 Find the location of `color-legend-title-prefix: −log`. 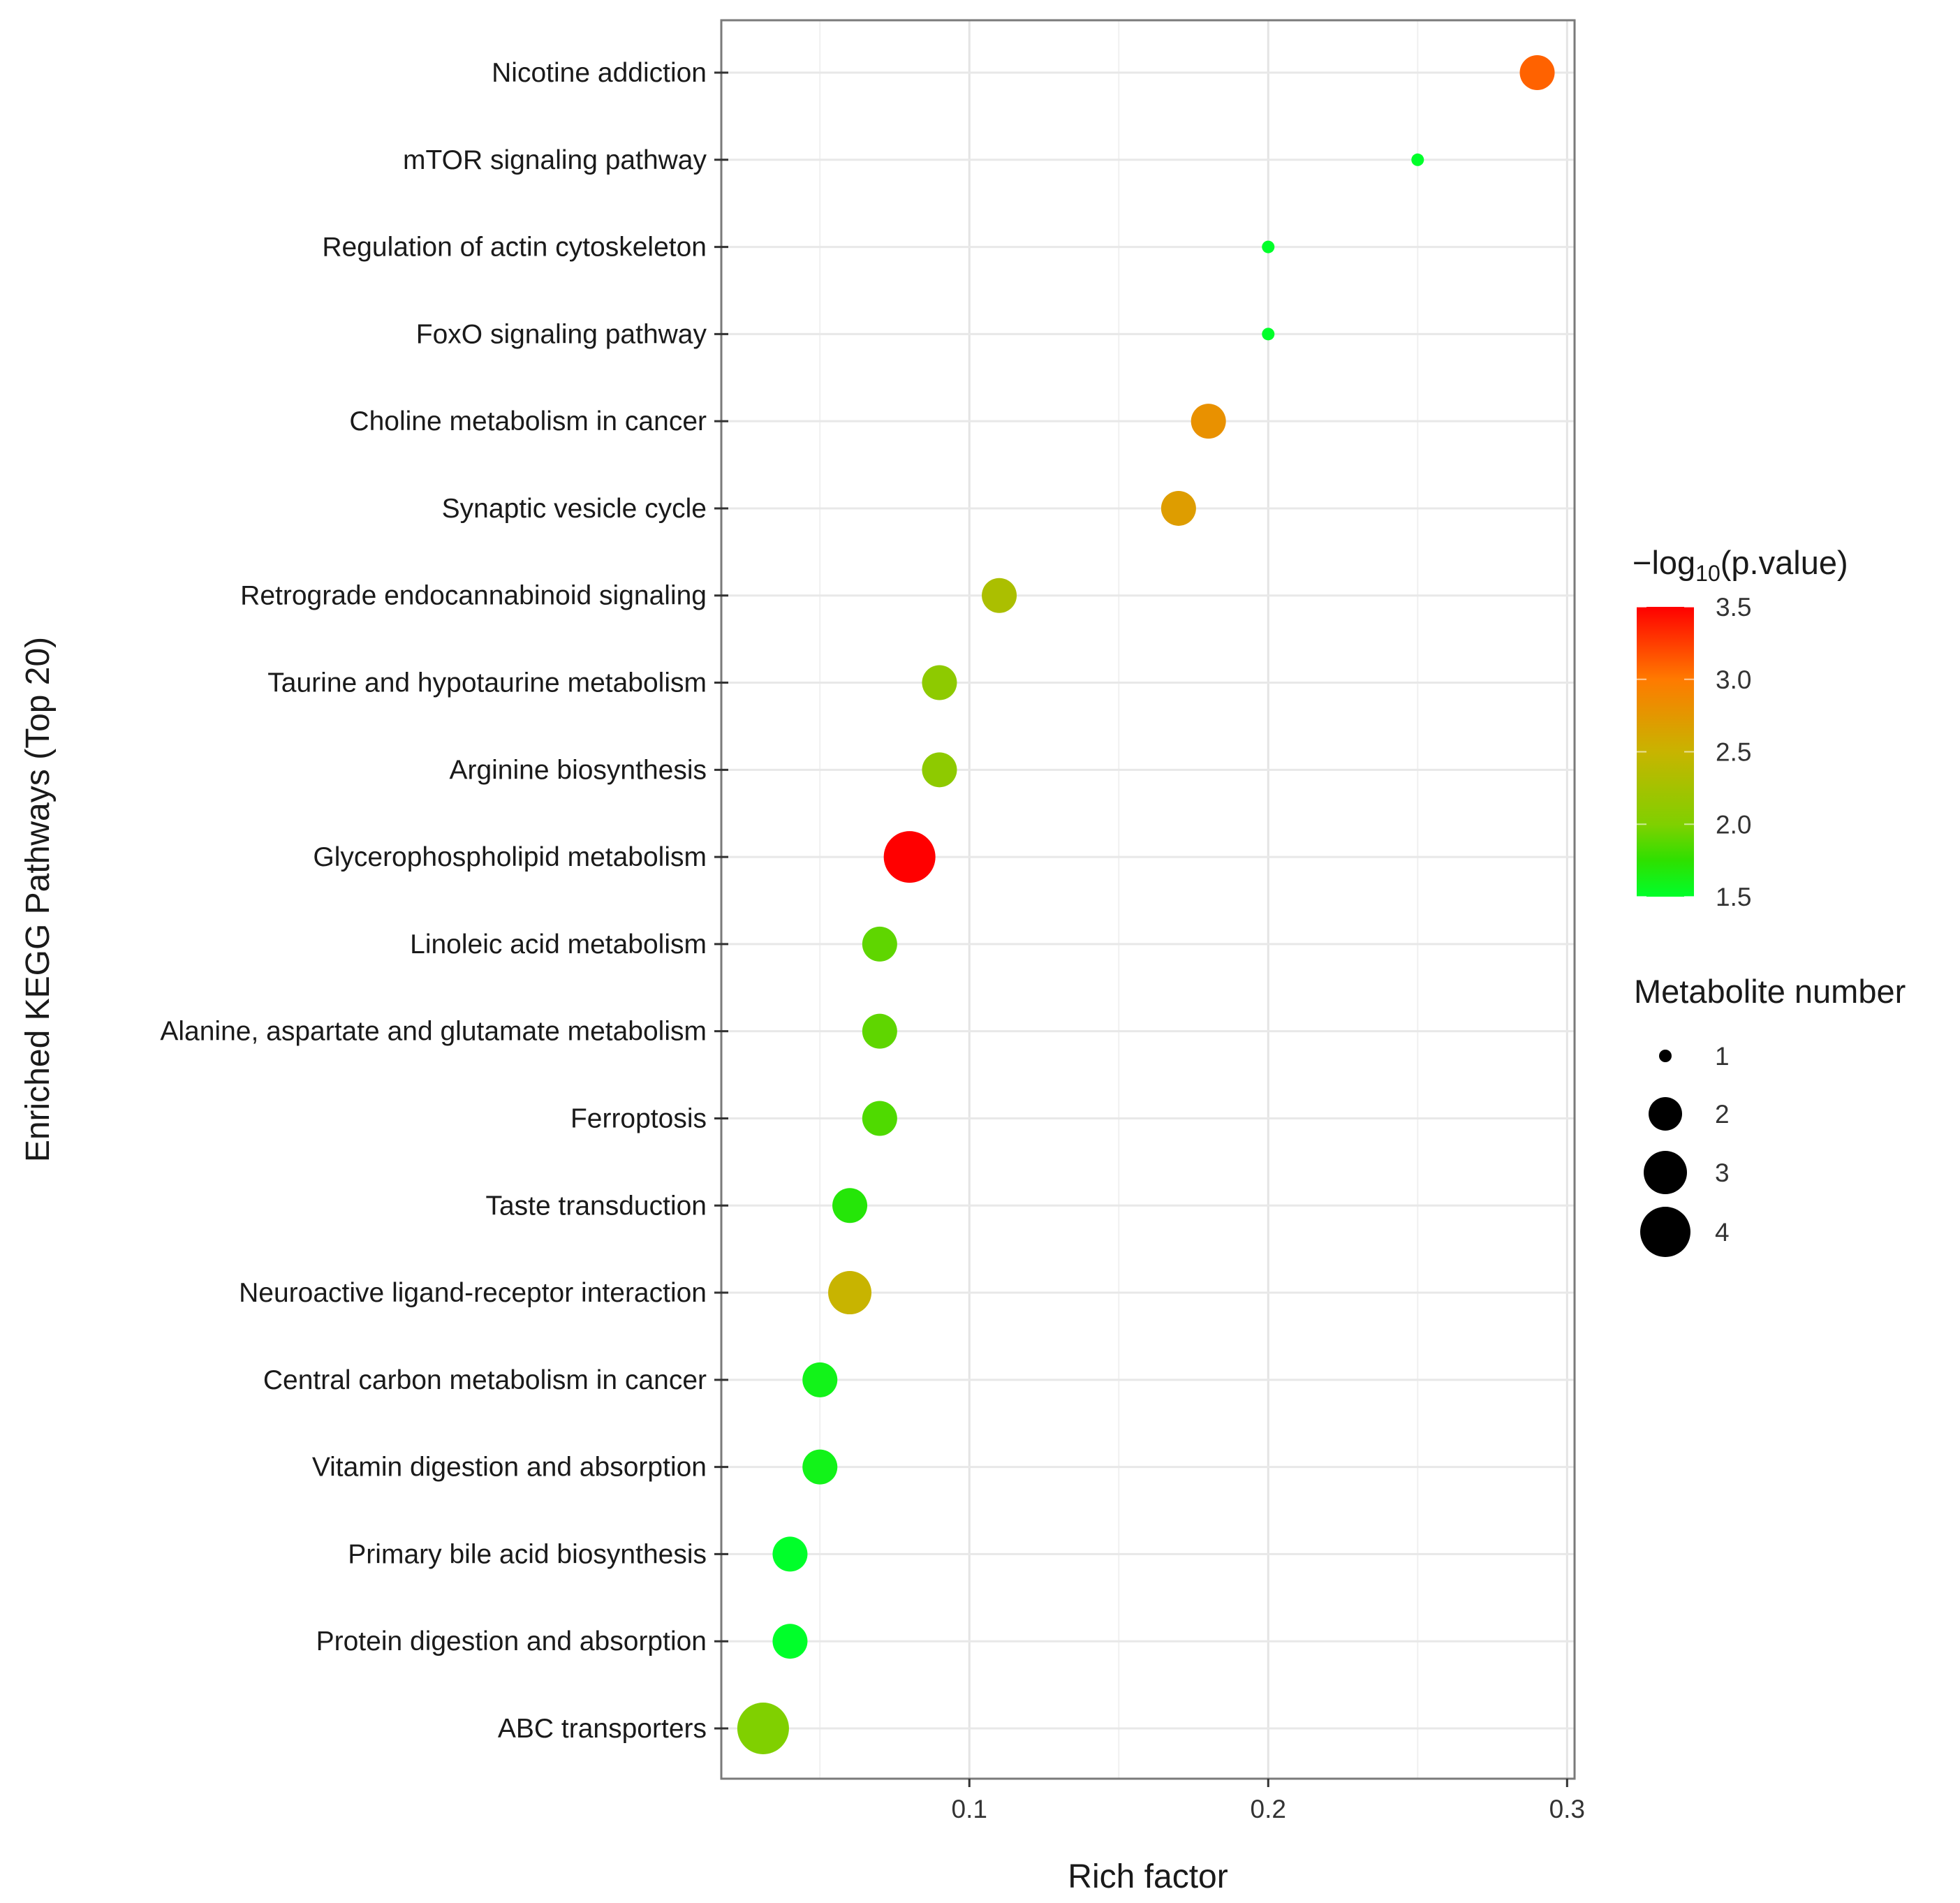

color-legend-title-prefix: −log is located at coordinates (1664, 562).